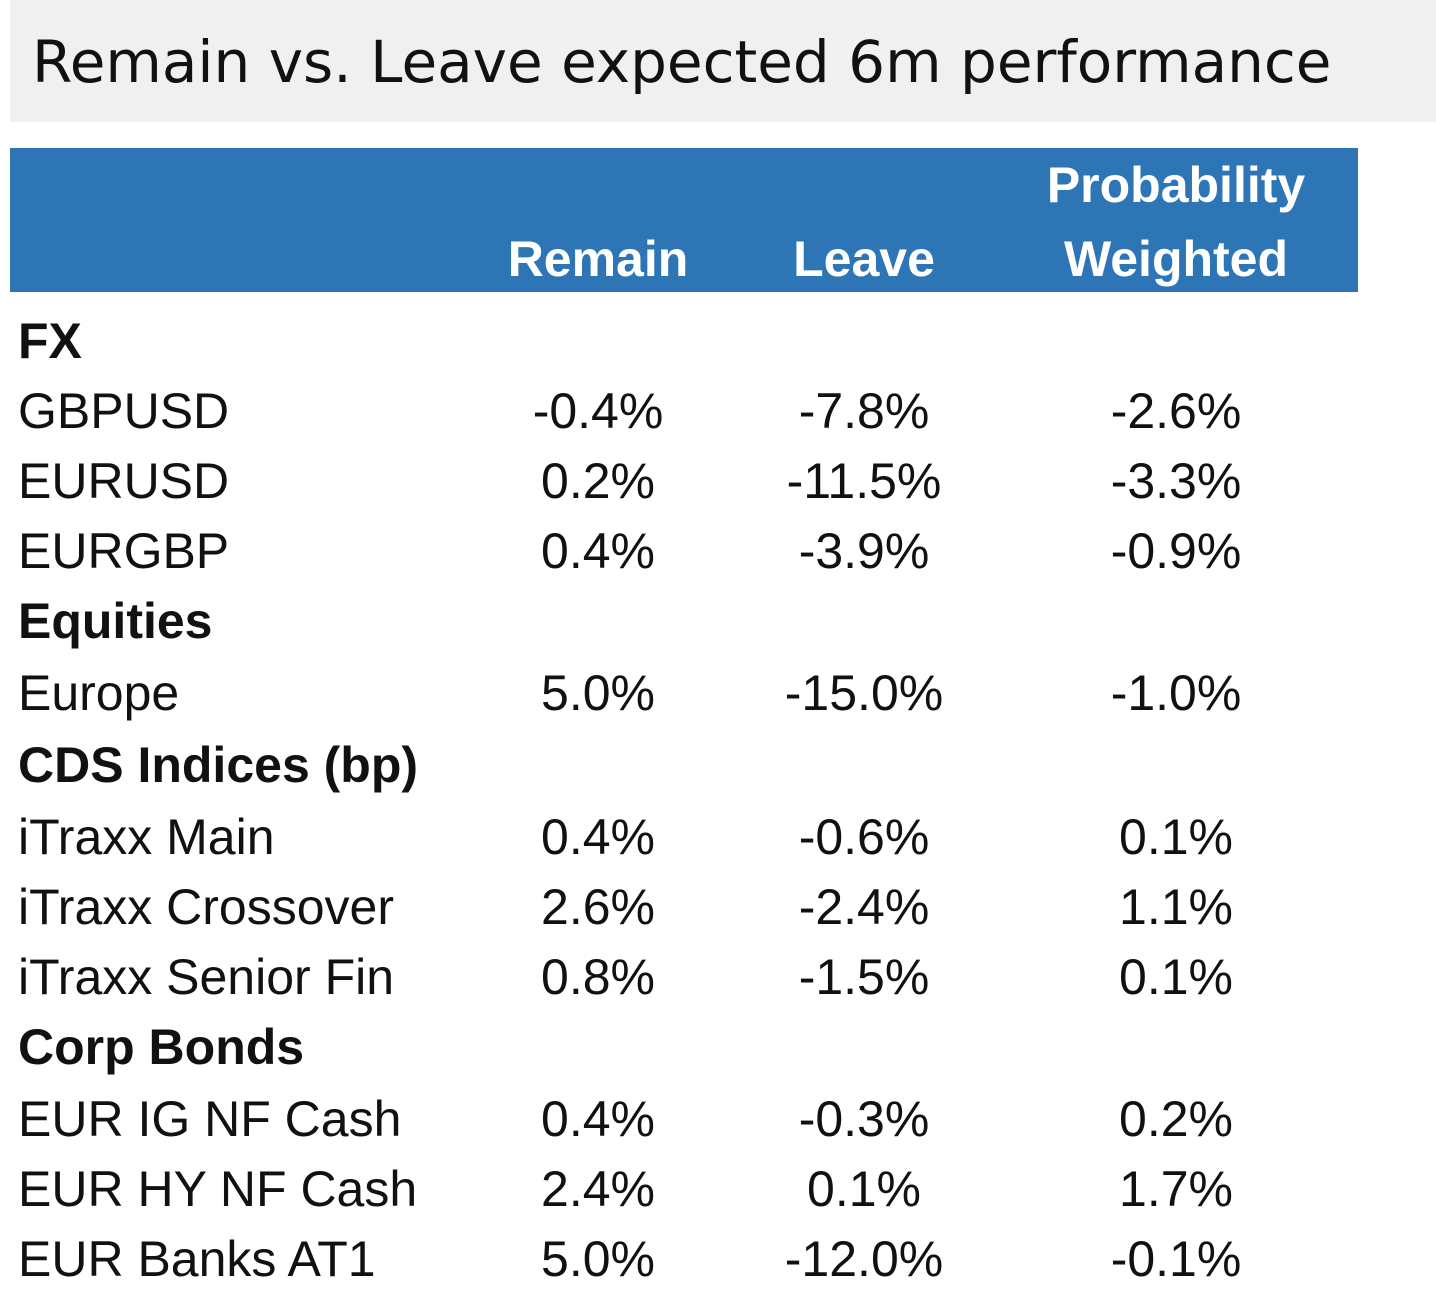 The image size is (1436, 1300). I want to click on section-header: Corp Bonds, so click(161, 1047).